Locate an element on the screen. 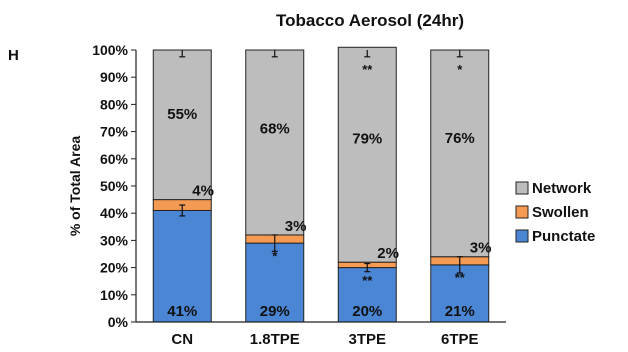  network-value-label: 55% is located at coordinates (182, 114).